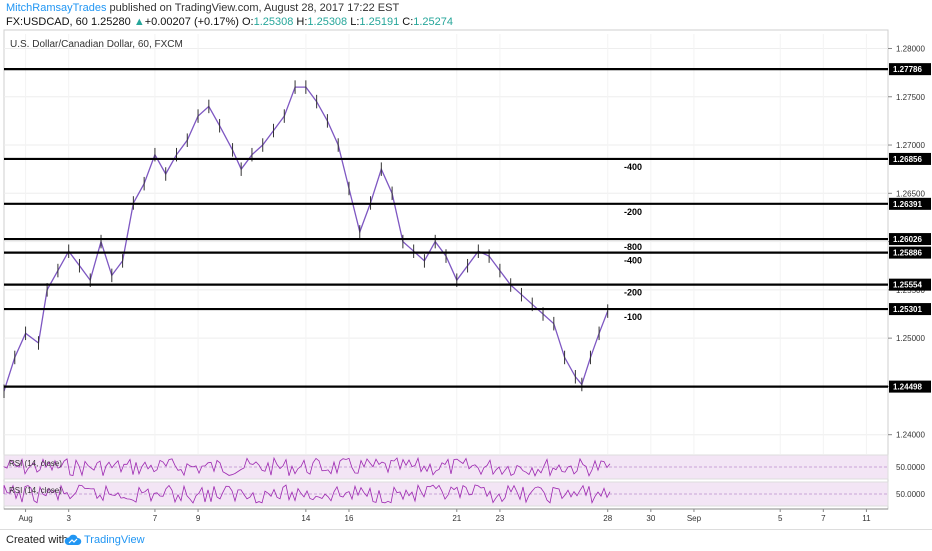 This screenshot has width=932, height=551. What do you see at coordinates (56, 8) in the screenshot?
I see `author-link: MitchRamsayTrades` at bounding box center [56, 8].